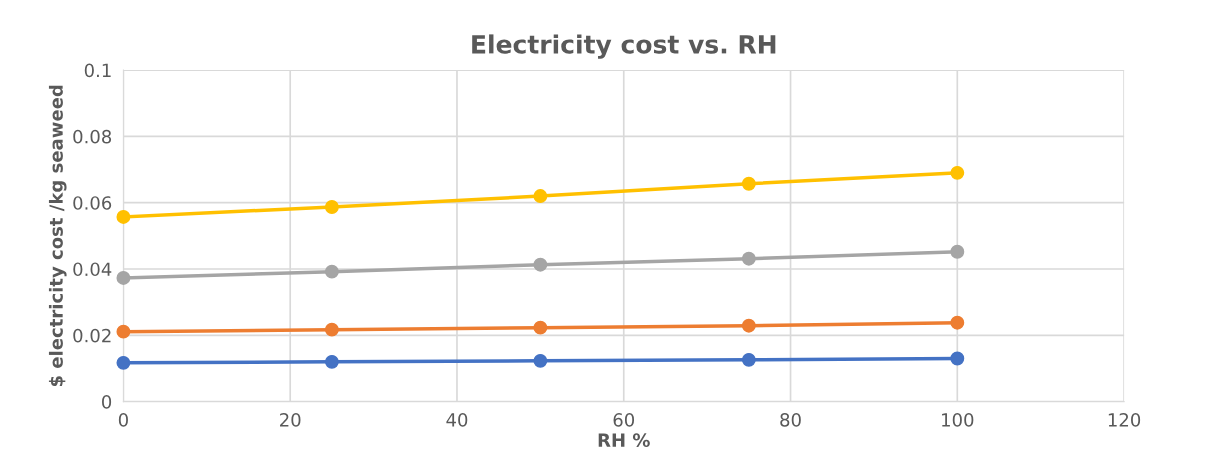  I want to click on x-tick-label: 40, so click(457, 420).